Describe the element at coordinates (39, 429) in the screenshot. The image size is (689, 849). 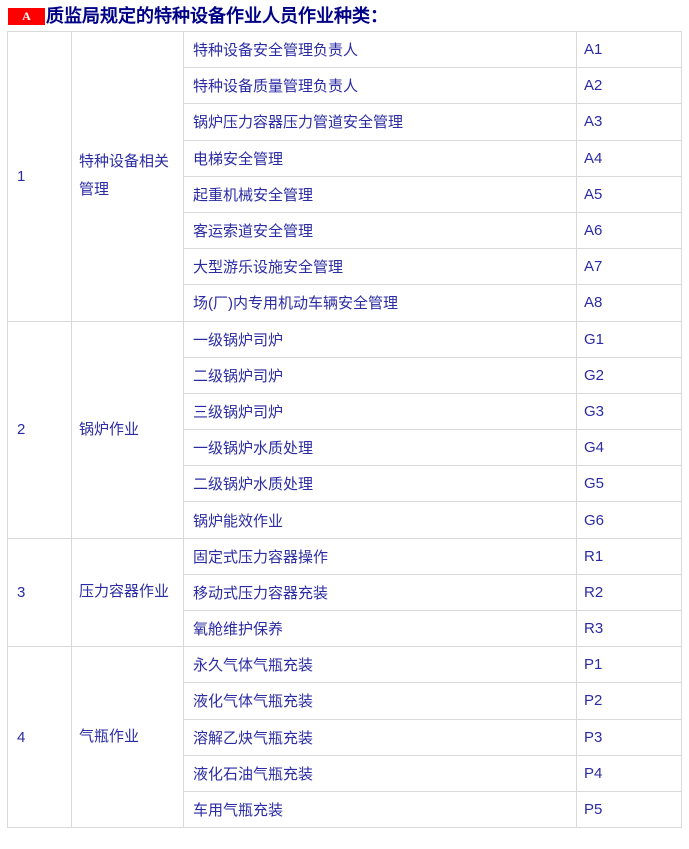
I see `group-number-cell: 2` at that location.